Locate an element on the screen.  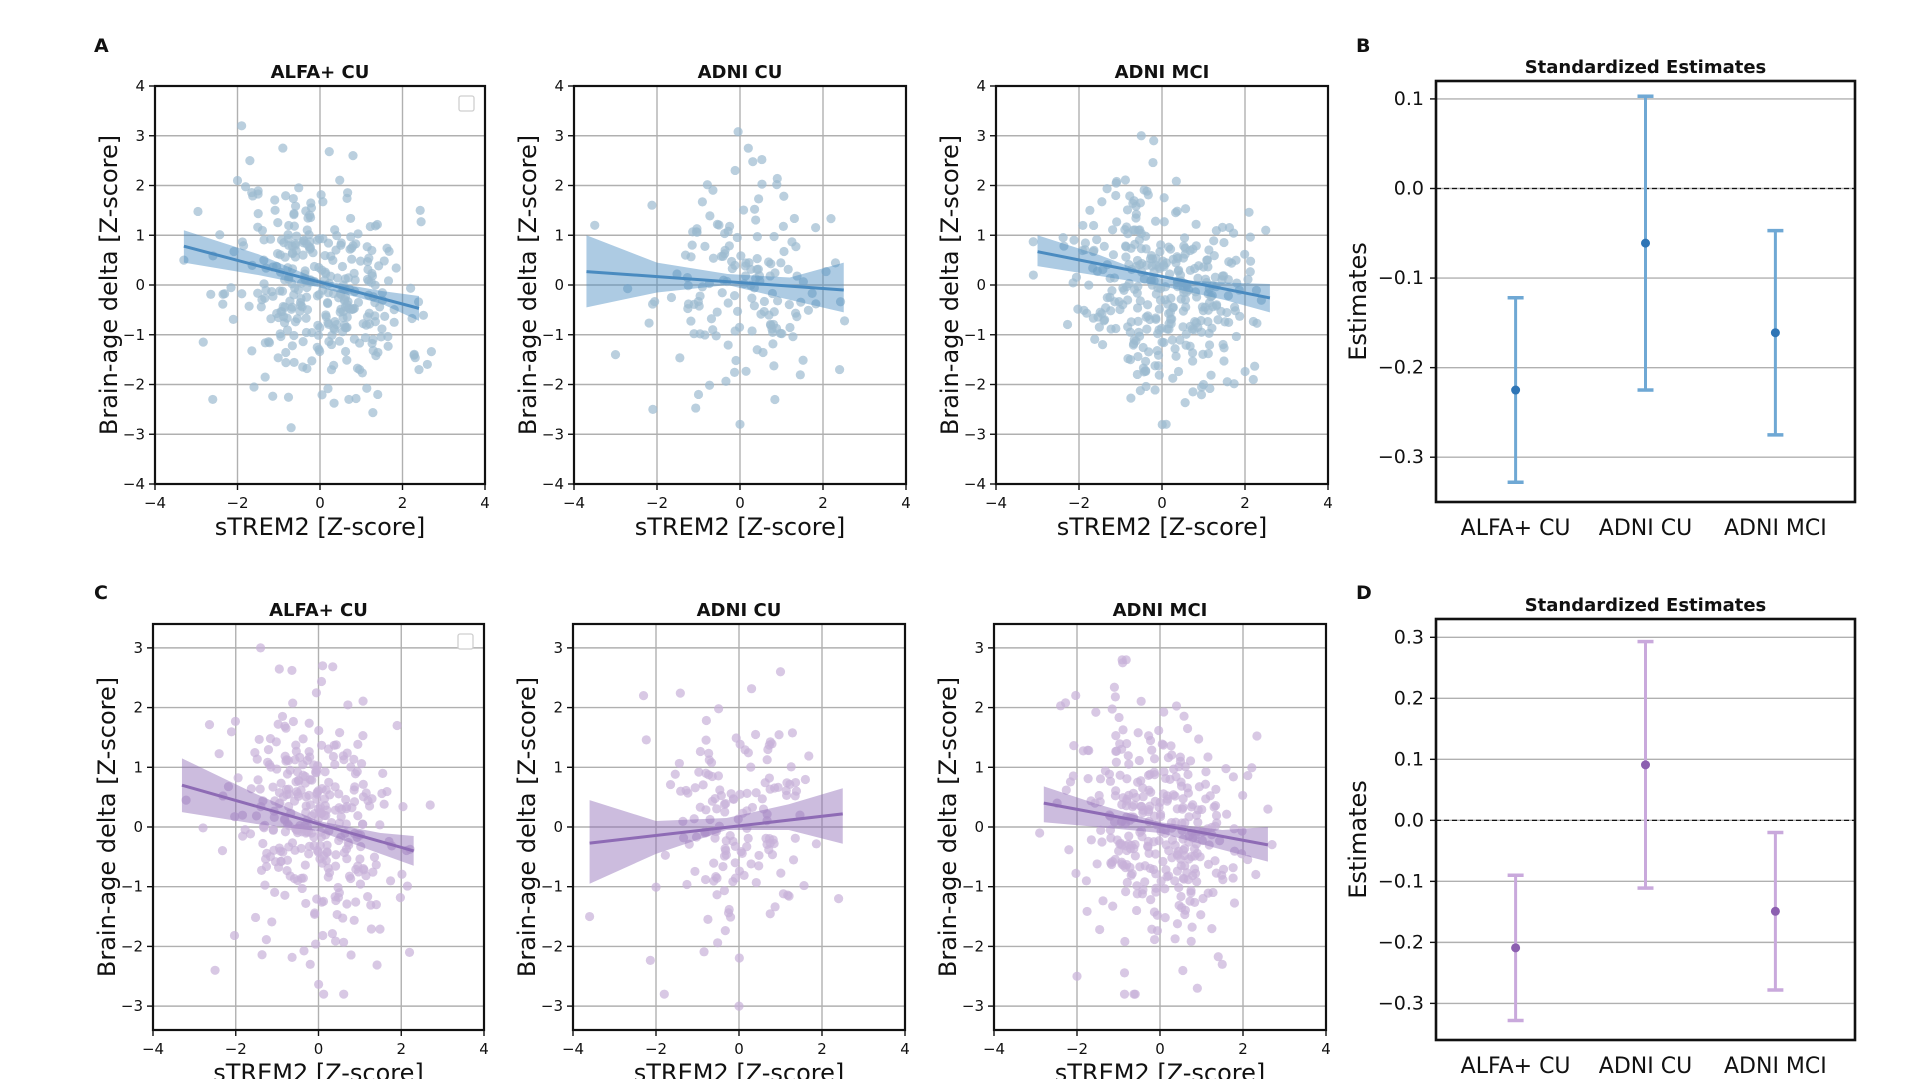
y-tick-label: −2 is located at coordinates (553, 385).